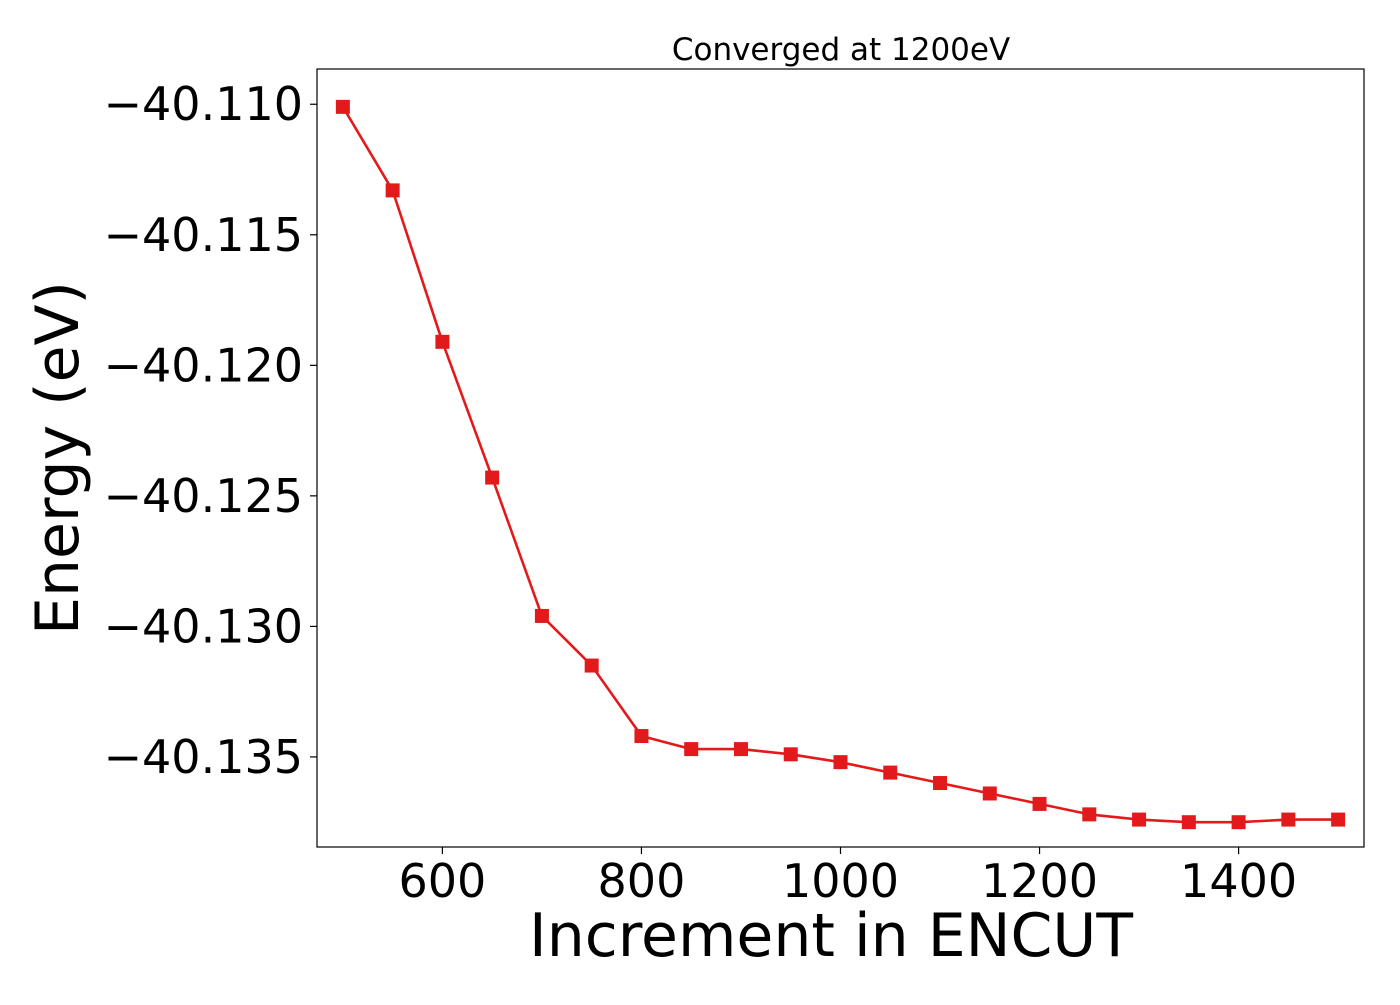 The height and width of the screenshot is (1005, 1400). Describe the element at coordinates (204, 104) in the screenshot. I see `y-tick-label: −40.110` at that location.